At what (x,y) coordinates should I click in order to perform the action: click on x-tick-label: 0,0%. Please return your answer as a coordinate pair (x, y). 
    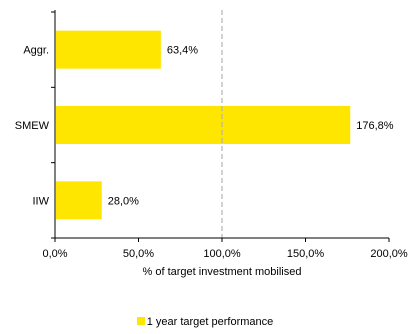
    Looking at the image, I should click on (54, 254).